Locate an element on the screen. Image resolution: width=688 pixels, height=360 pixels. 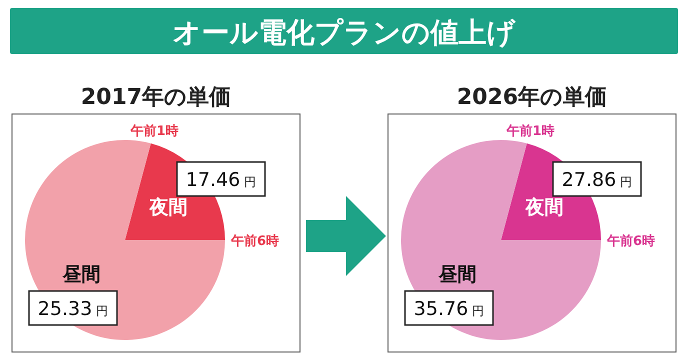
text: オール電化プランの値上げ is located at coordinates (344, 32).